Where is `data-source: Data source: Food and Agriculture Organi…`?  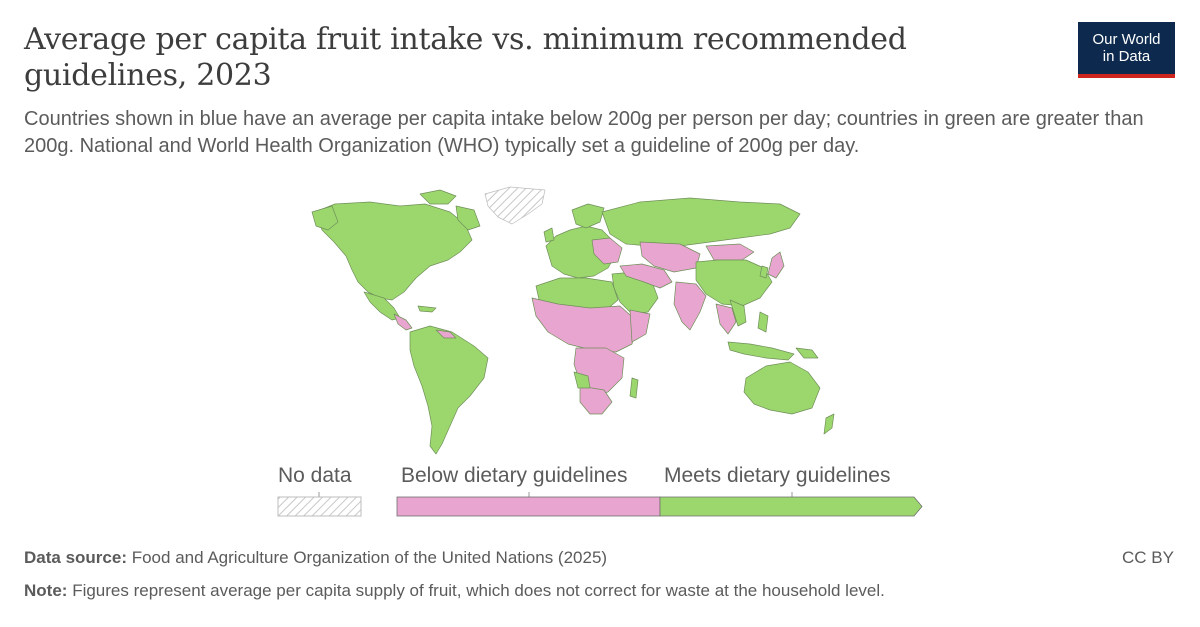 data-source: Data source: Food and Agriculture Organi… is located at coordinates (315, 558).